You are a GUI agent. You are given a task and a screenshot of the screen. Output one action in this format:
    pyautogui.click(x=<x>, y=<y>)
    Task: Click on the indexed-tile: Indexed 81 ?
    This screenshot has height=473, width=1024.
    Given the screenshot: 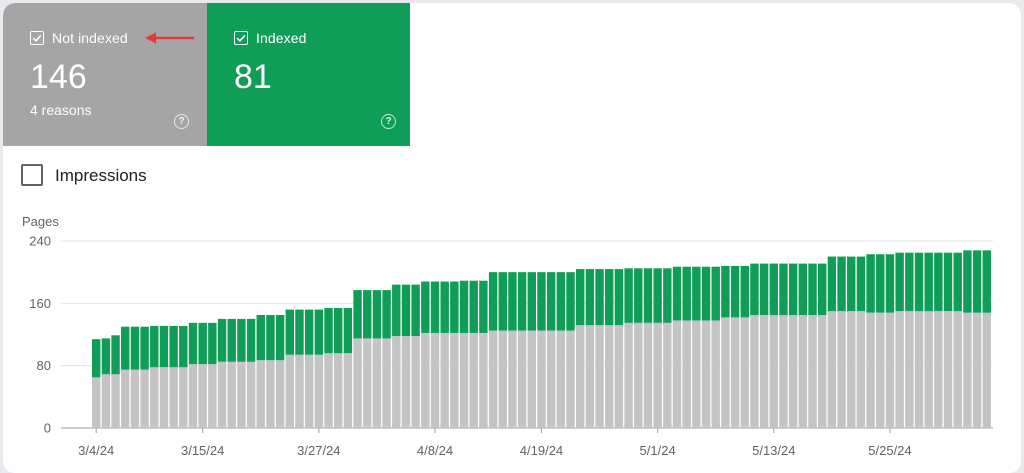 What is the action you would take?
    pyautogui.click(x=308, y=74)
    